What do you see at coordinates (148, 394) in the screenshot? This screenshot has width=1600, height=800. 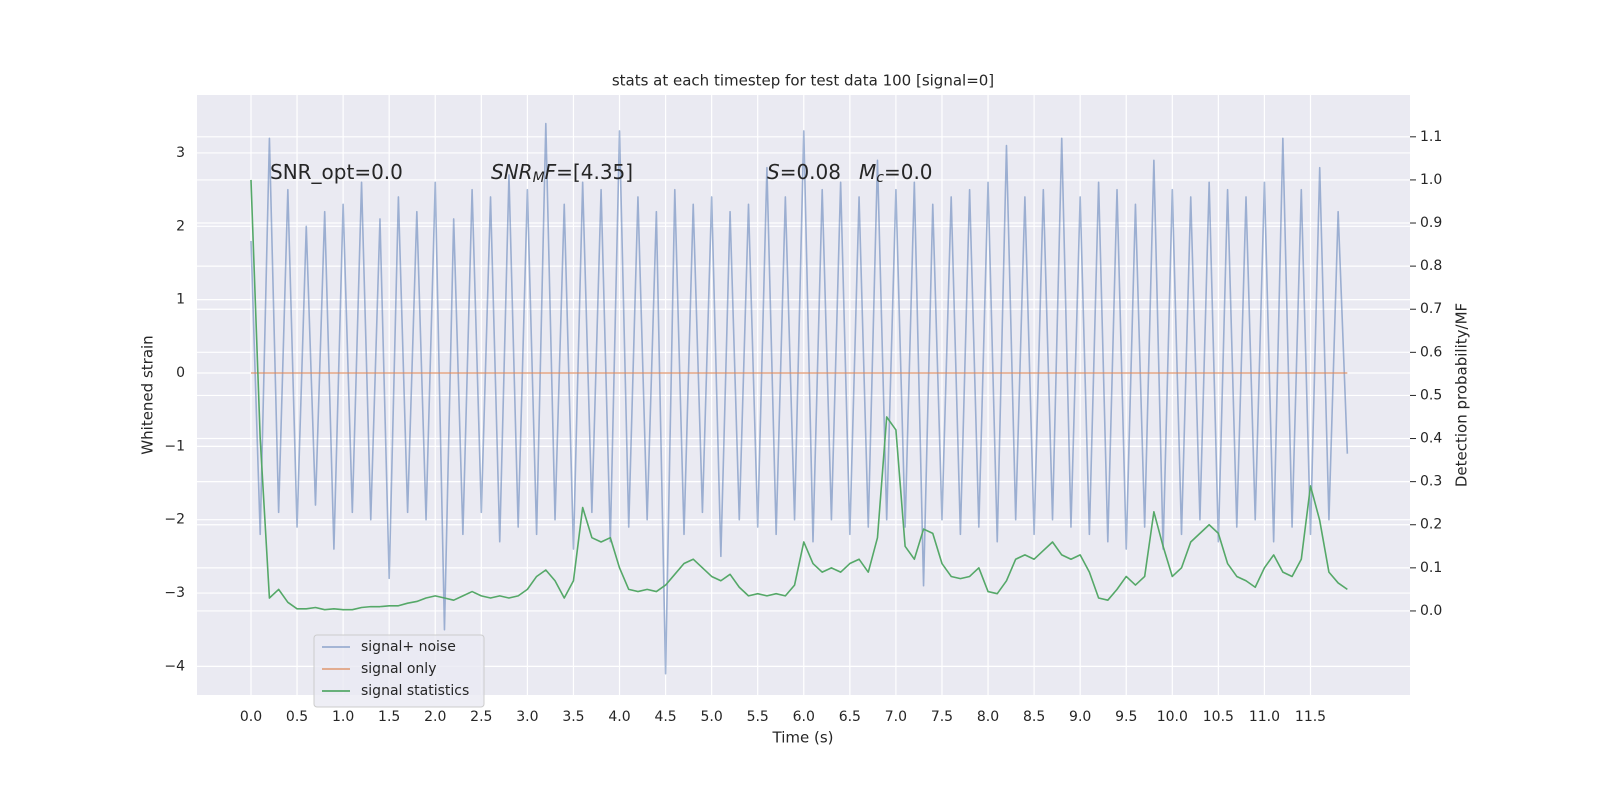 I see `y-axis-label: Whitened strain` at bounding box center [148, 394].